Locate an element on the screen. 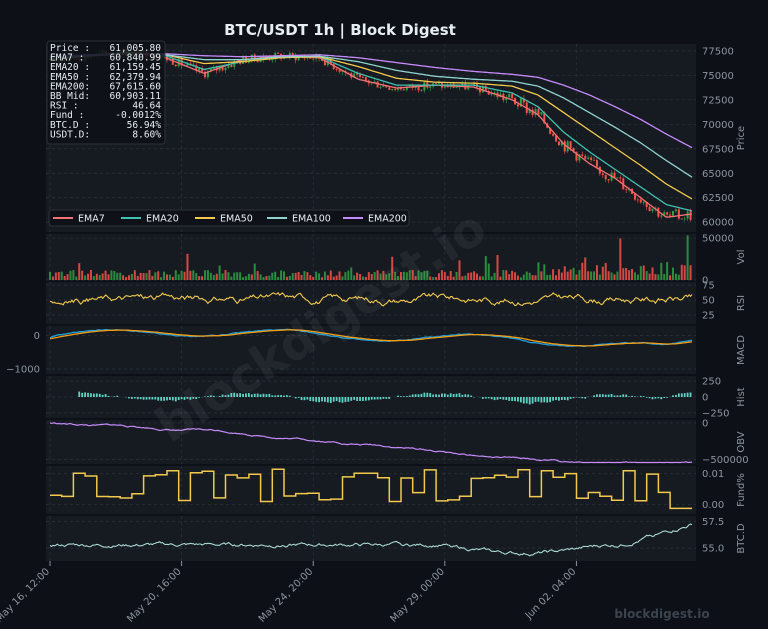 The height and width of the screenshot is (629, 768). ytick-obv-1: −500000 is located at coordinates (725, 460).